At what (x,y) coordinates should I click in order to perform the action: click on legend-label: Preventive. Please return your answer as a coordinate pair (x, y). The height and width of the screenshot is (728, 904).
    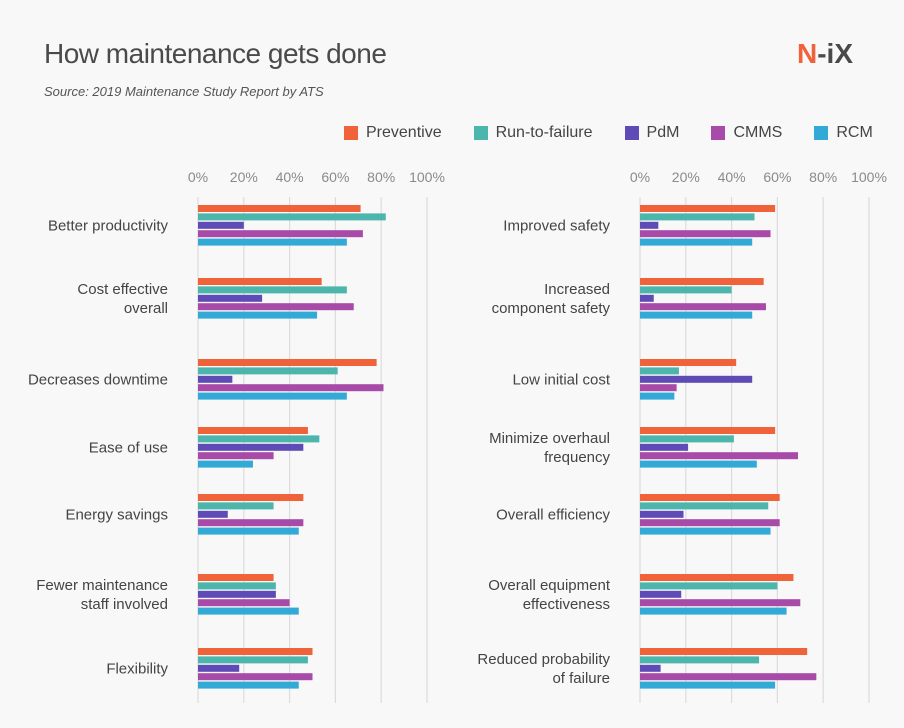
    Looking at the image, I should click on (404, 132).